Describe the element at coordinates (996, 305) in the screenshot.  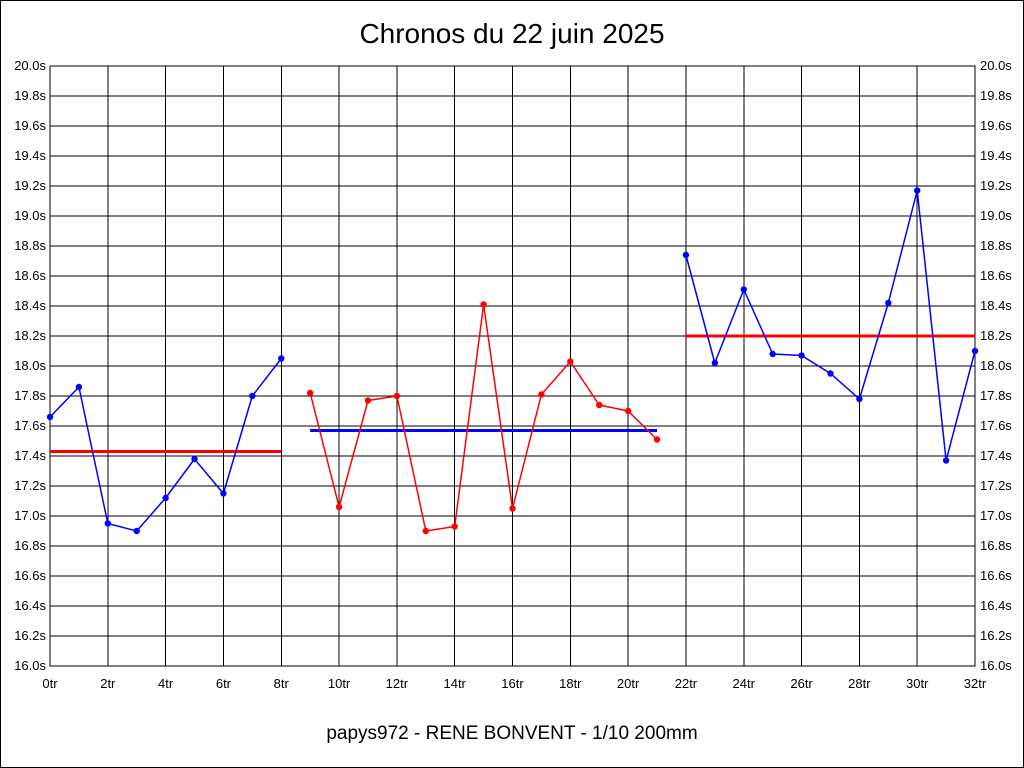
I see `y-tick-label-right: 18.4s` at that location.